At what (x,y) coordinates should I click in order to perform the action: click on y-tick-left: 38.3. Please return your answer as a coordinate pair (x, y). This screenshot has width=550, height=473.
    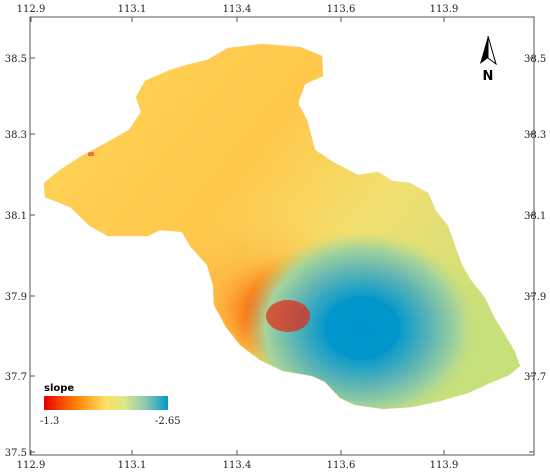
    Looking at the image, I should click on (16, 135).